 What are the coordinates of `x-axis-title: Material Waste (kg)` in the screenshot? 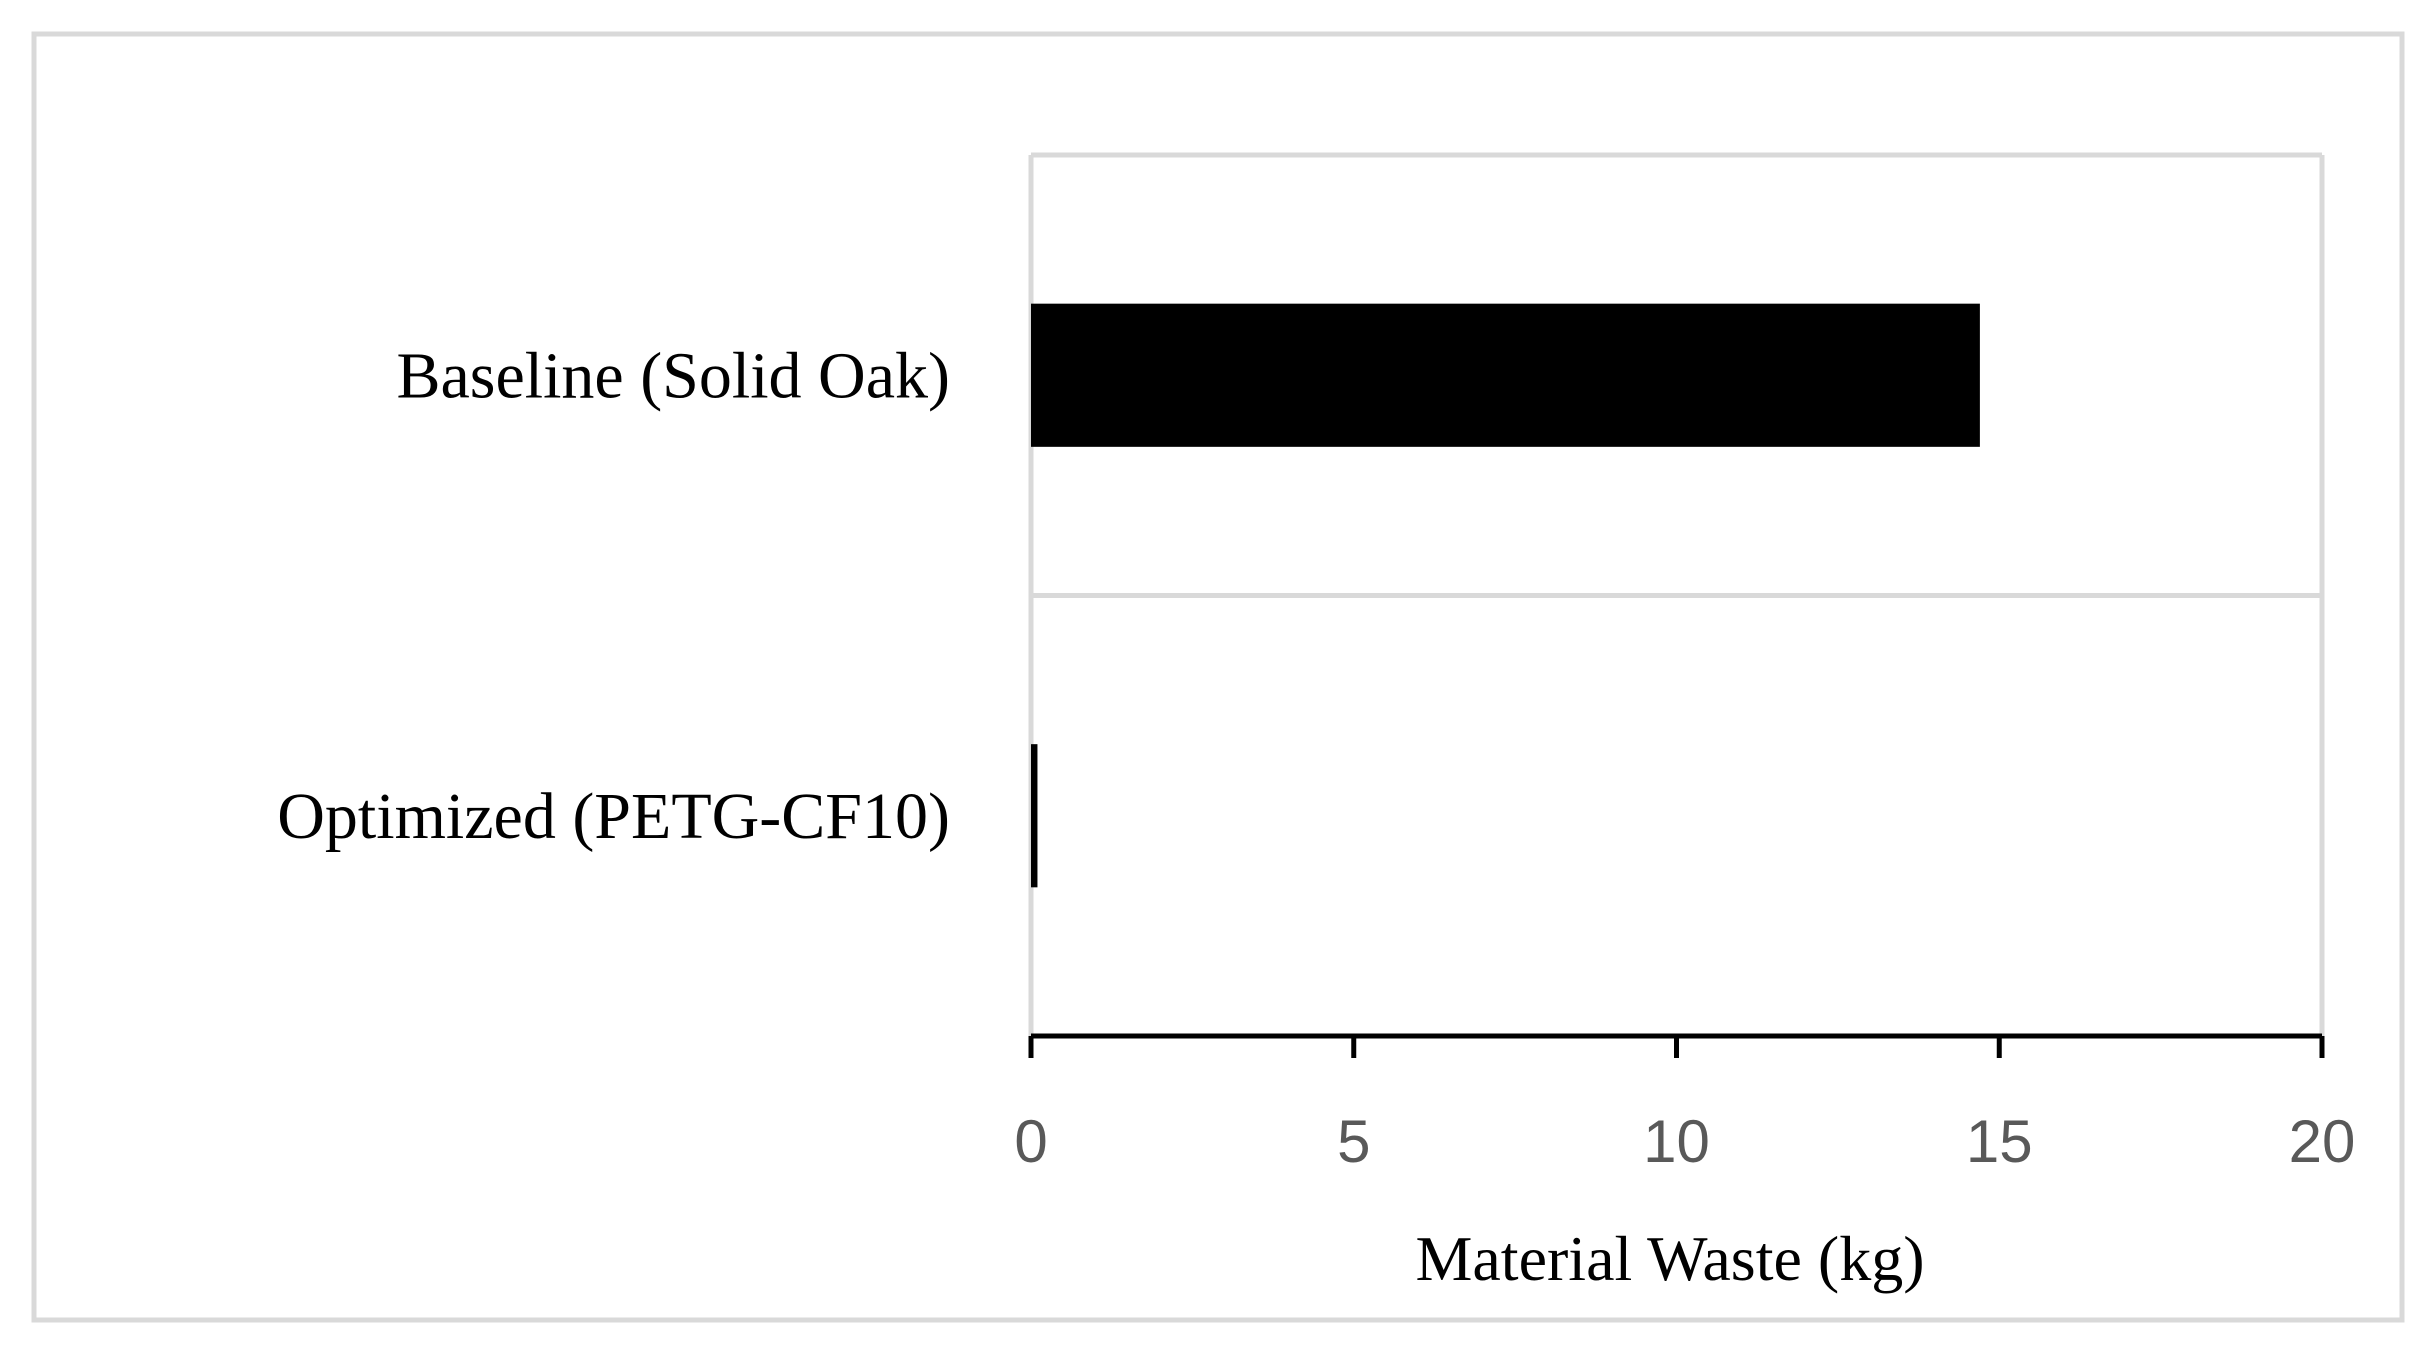 It's located at (1669, 1258).